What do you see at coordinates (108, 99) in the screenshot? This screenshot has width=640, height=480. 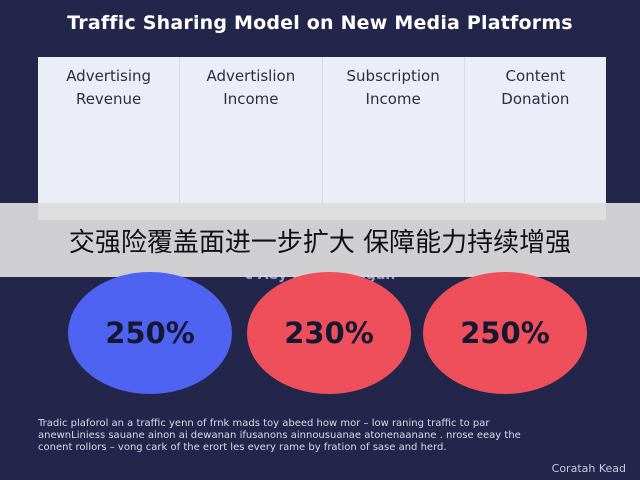 I see `column-label-line2: Revenue` at bounding box center [108, 99].